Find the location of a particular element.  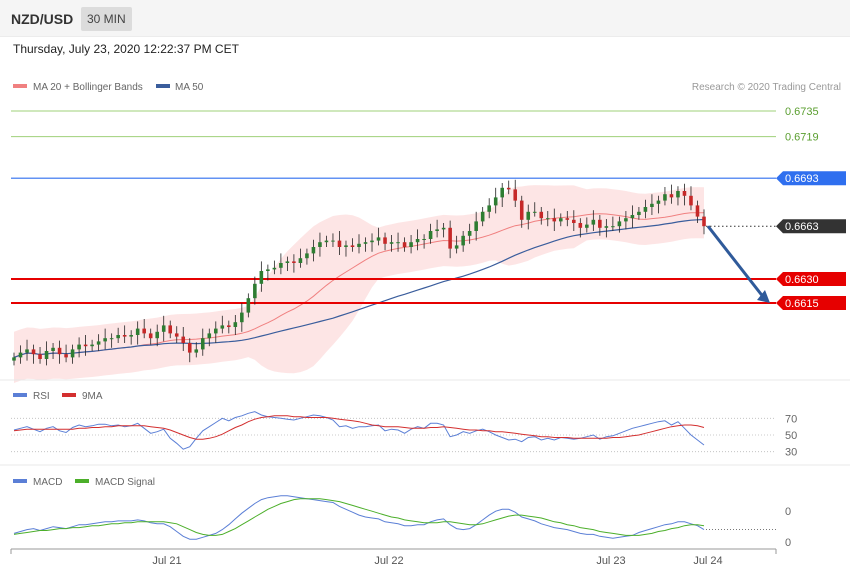

legend-swatch-ma50 is located at coordinates (163, 86).